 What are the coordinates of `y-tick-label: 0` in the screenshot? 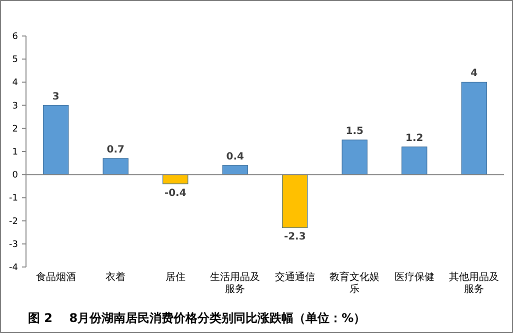 It's located at (15, 175).